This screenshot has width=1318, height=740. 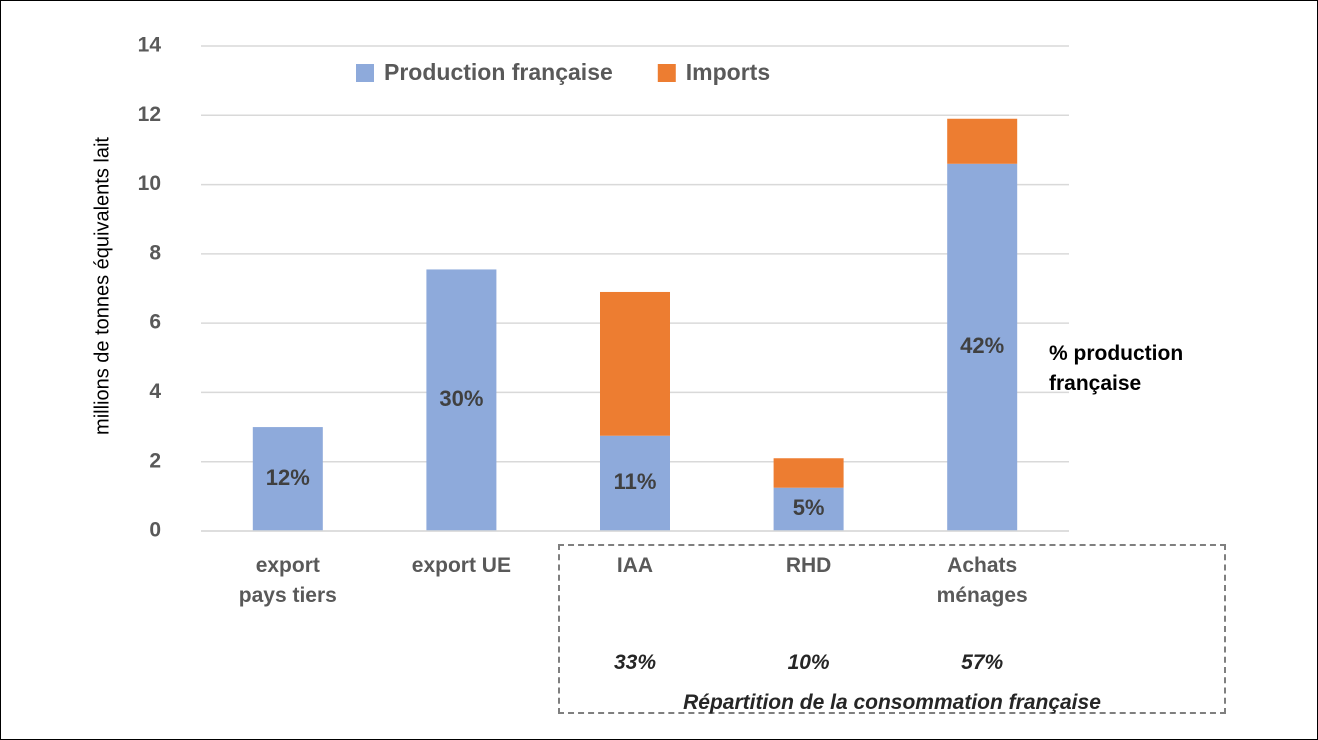 I want to click on production-share: 11%, so click(x=635, y=481).